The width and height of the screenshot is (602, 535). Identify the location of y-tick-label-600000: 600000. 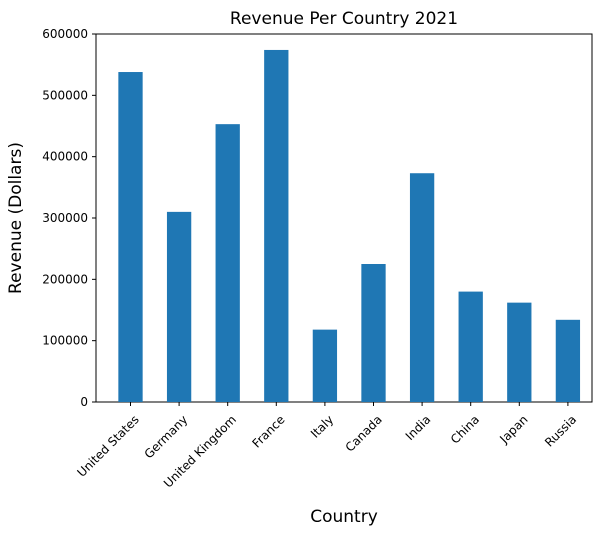
(65, 34).